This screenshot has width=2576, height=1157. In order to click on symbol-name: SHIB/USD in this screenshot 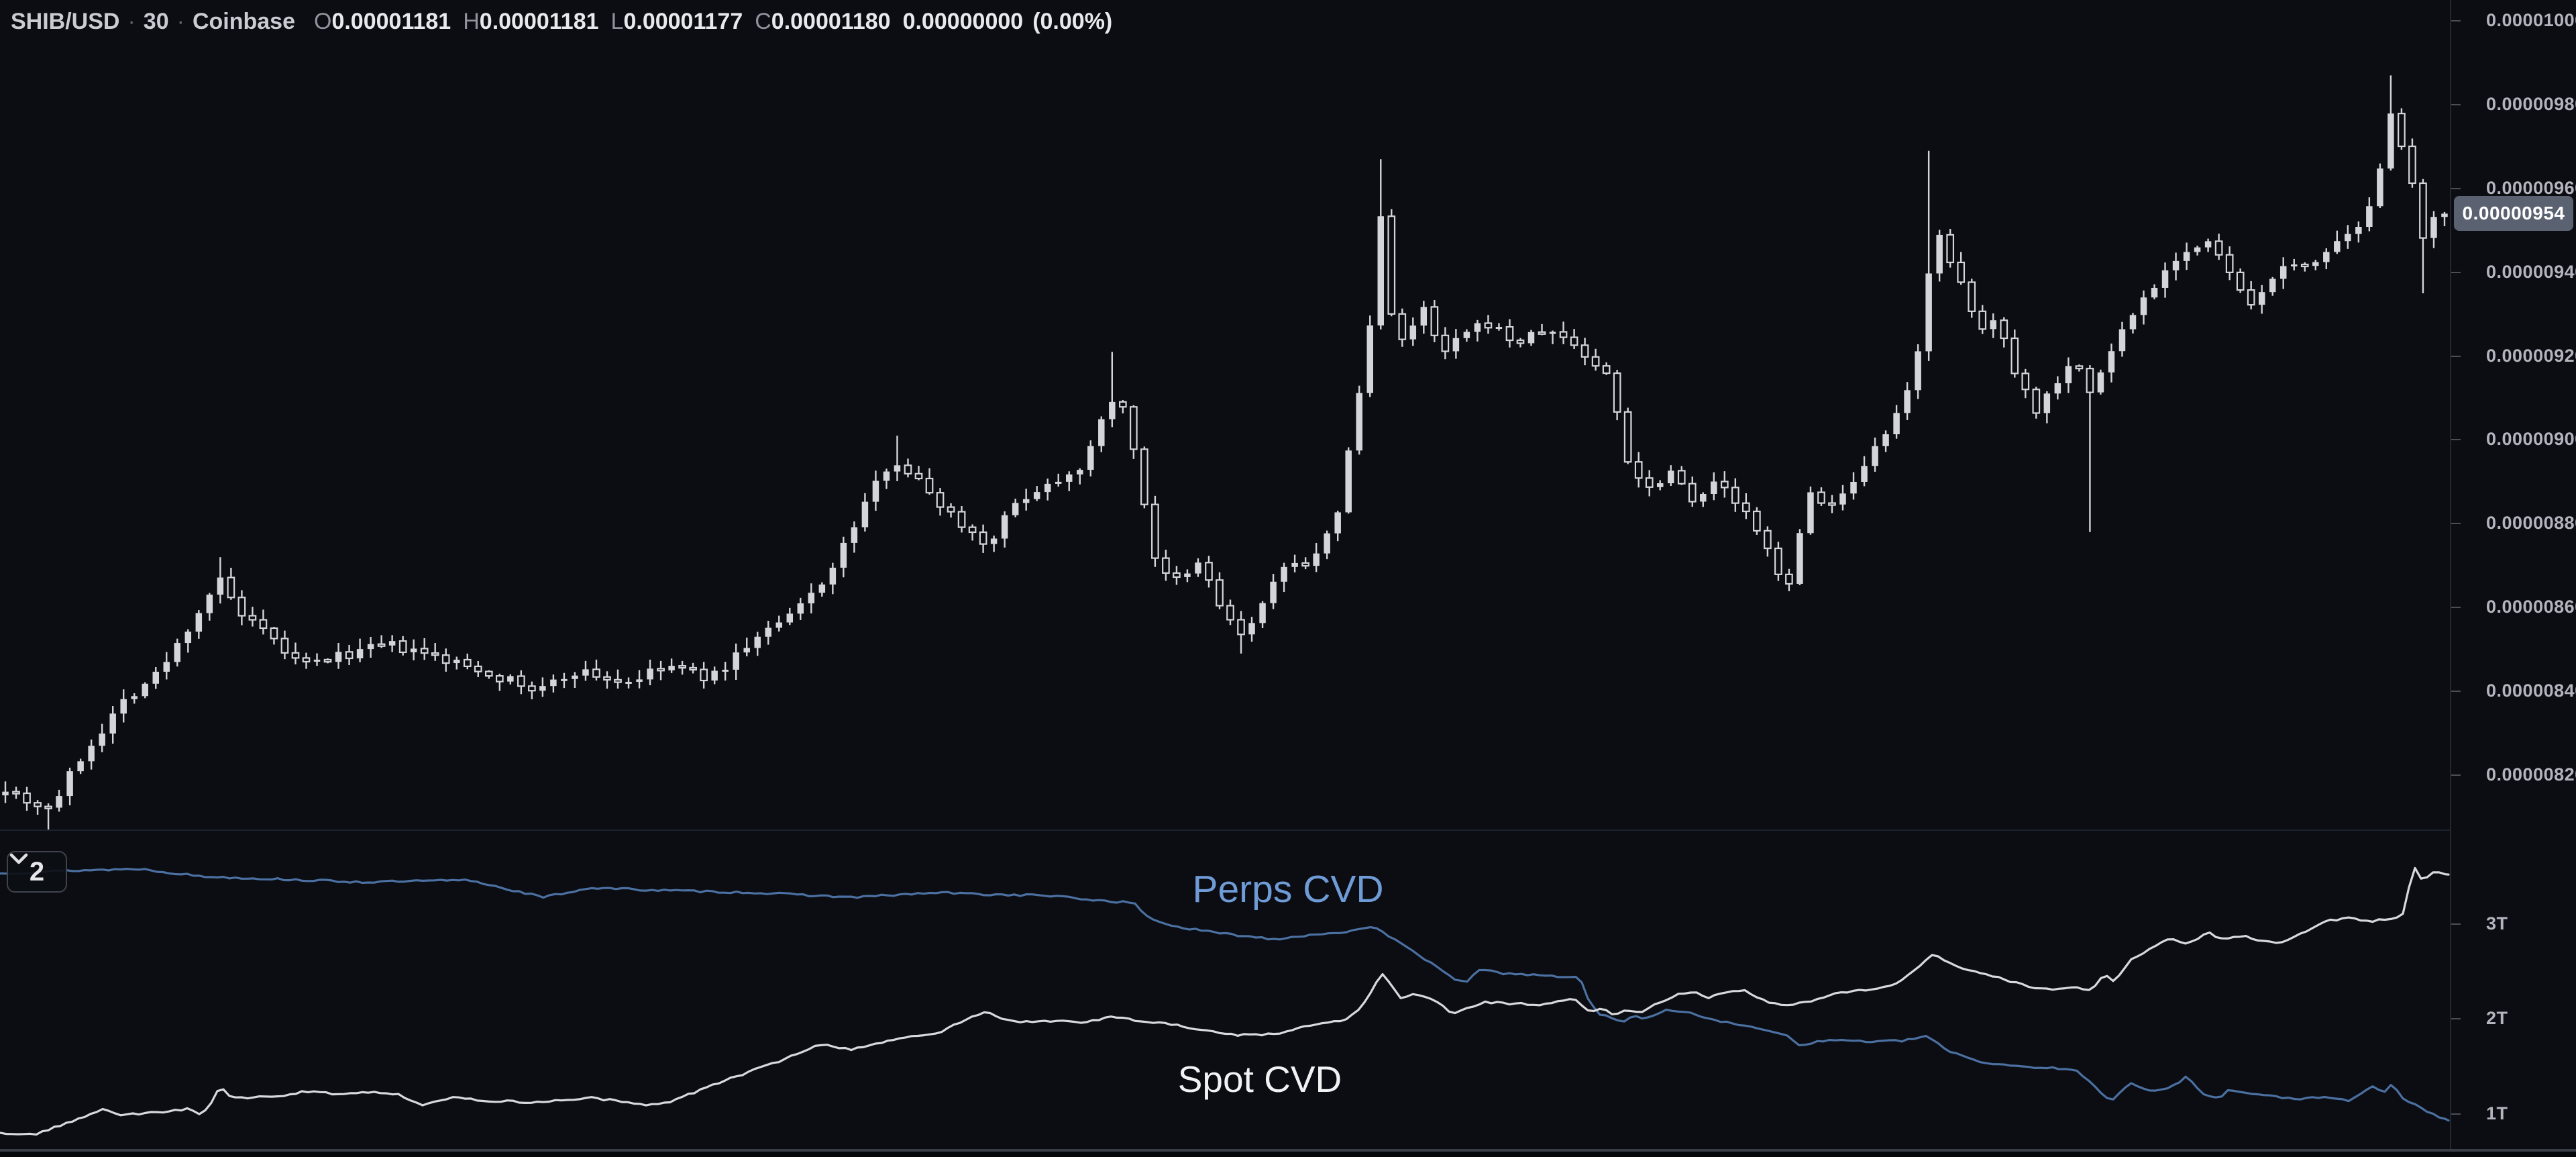, I will do `click(65, 21)`.